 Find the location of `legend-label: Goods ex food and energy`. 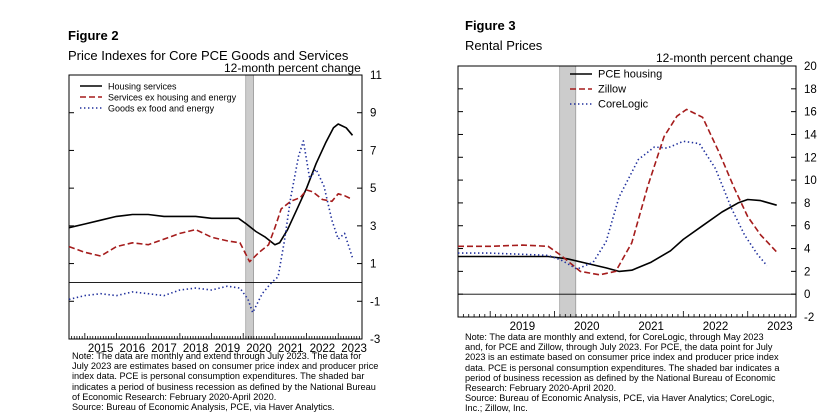

legend-label: Goods ex food and energy is located at coordinates (161, 109).